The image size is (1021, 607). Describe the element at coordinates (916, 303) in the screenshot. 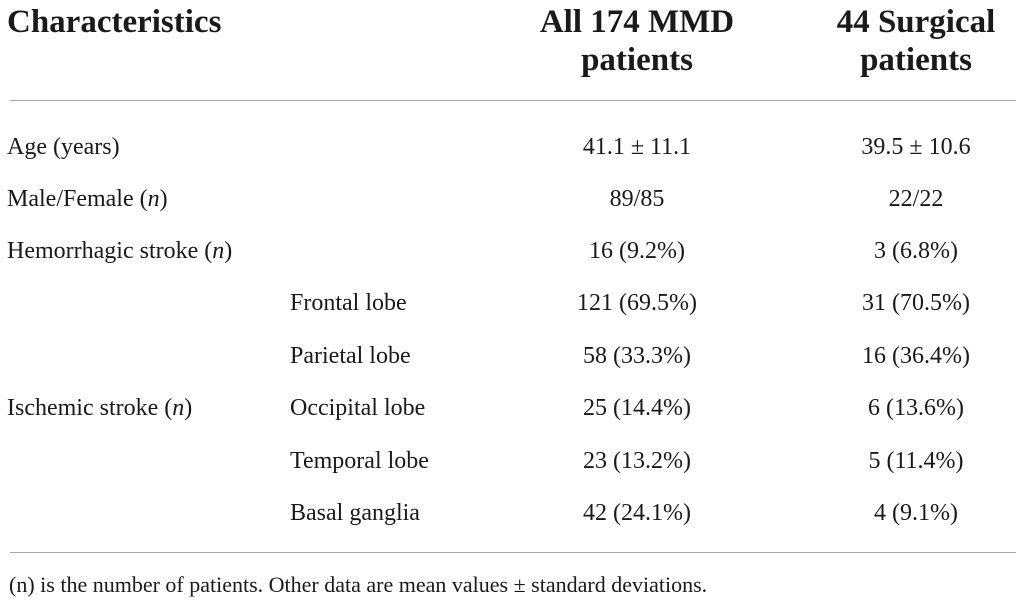

I see `cell-frontal-surgical: 31 (70.5%)` at that location.